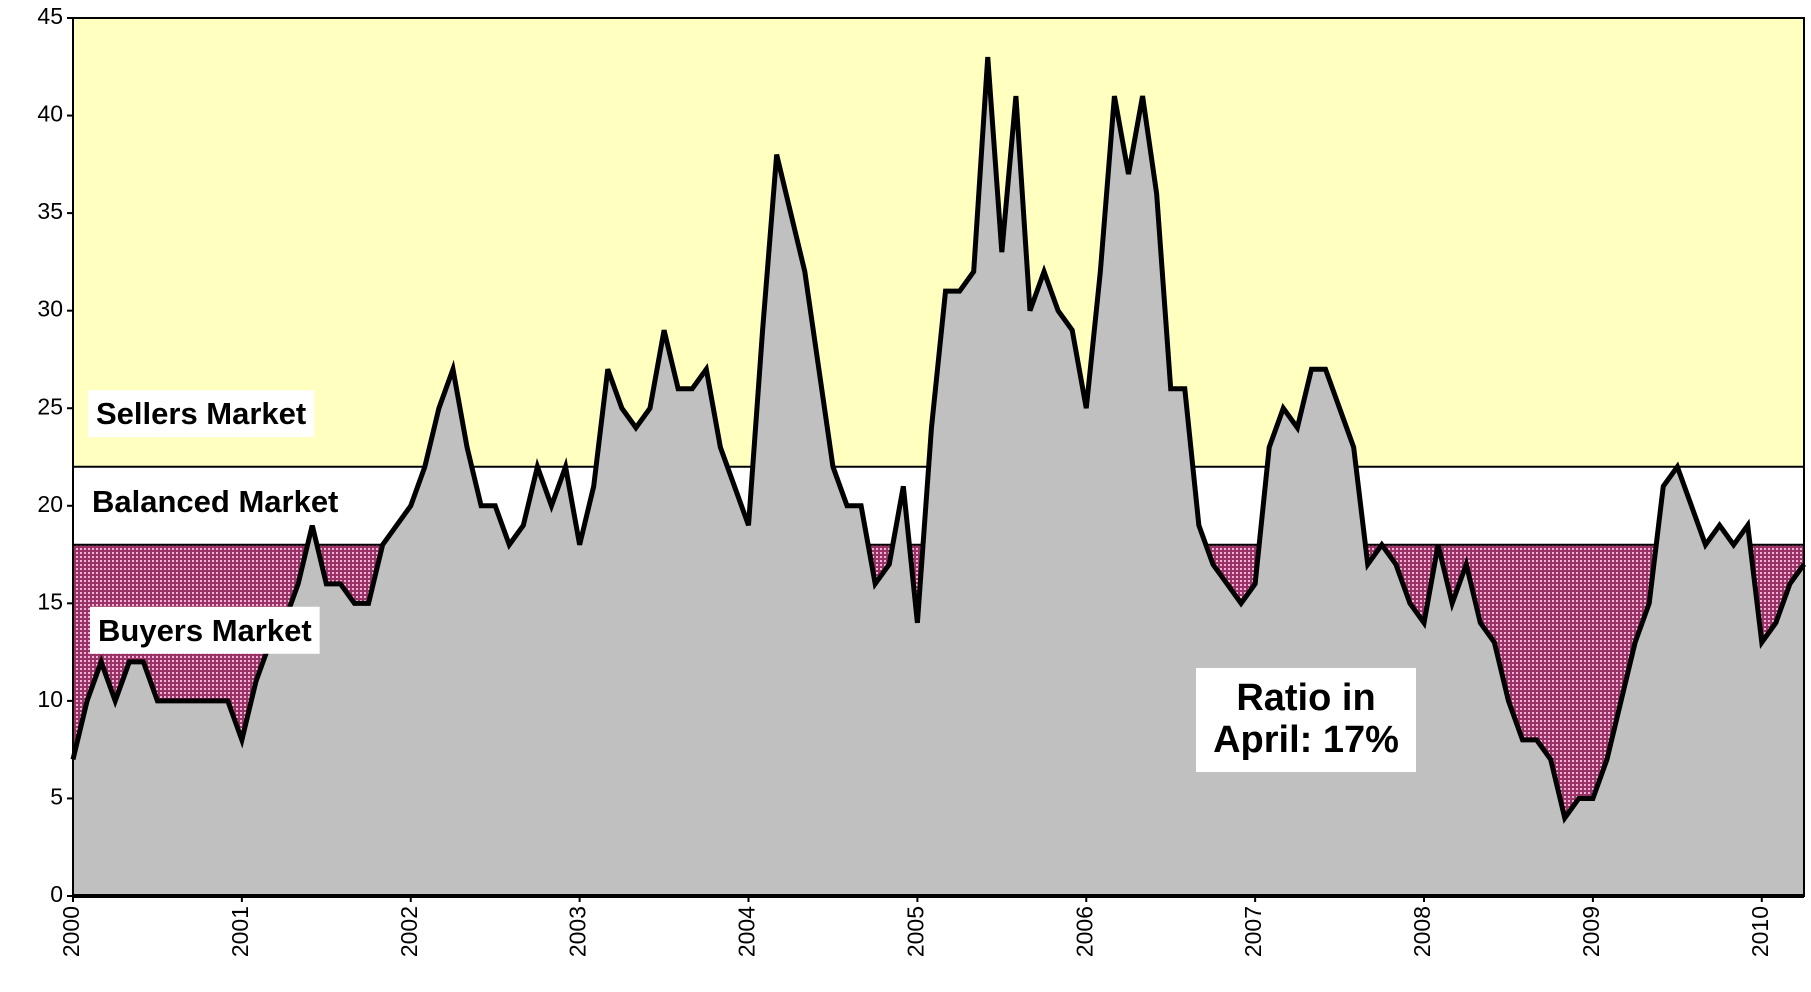 This screenshot has width=1811, height=992. What do you see at coordinates (1760, 931) in the screenshot?
I see `x-tick-label: 2010` at bounding box center [1760, 931].